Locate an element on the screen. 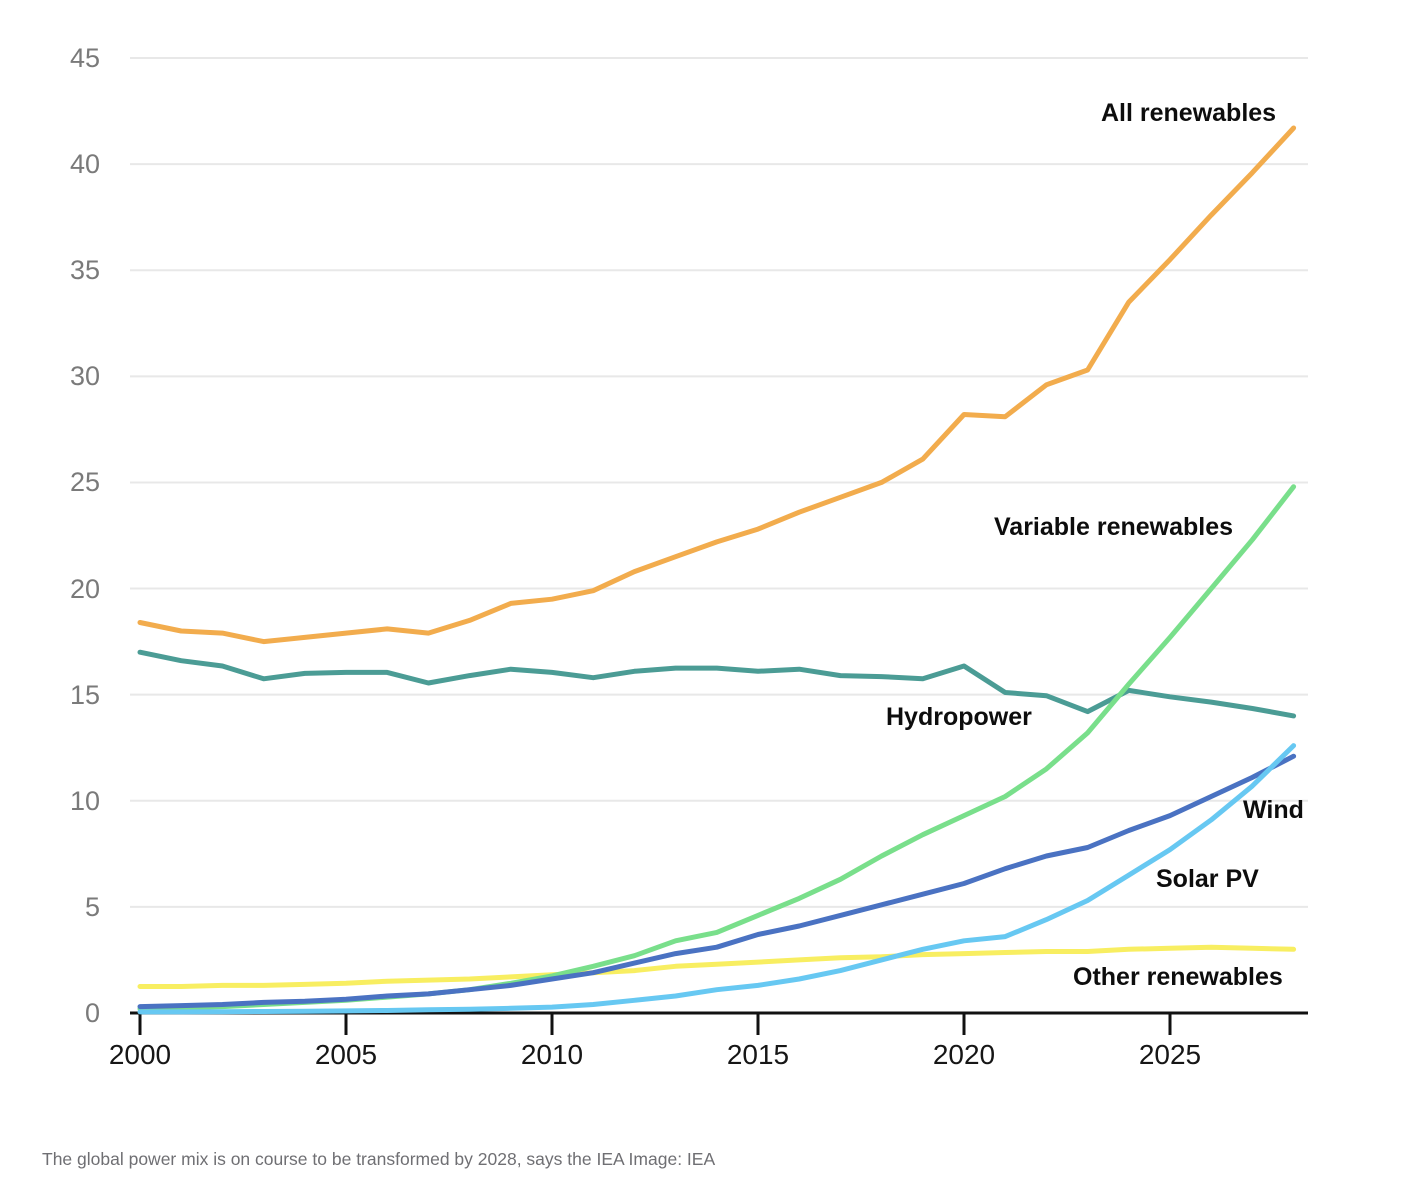 Image resolution: width=1404 pixels, height=1184 pixels. series-label-wind: Wind is located at coordinates (1273, 810).